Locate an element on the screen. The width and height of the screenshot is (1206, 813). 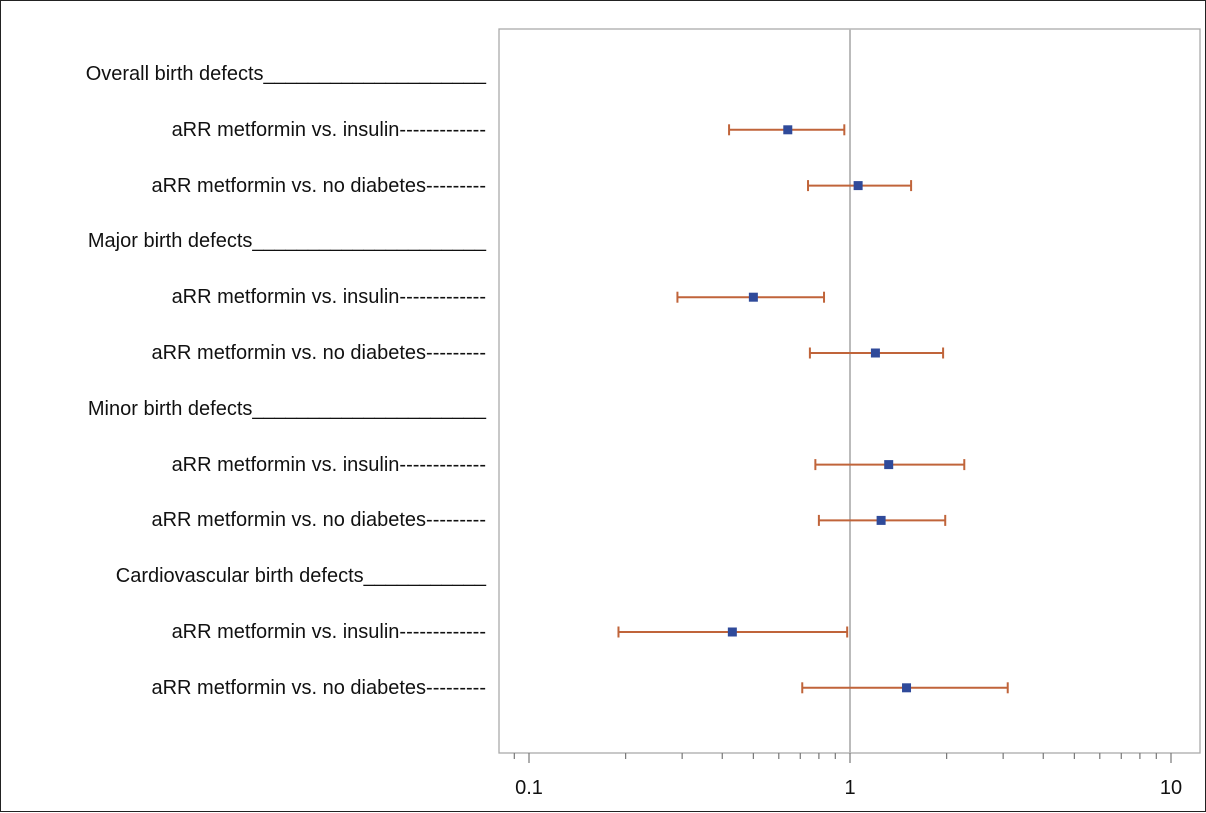
group-header-label: Cardiovascular birth defects___________ is located at coordinates (300, 576).